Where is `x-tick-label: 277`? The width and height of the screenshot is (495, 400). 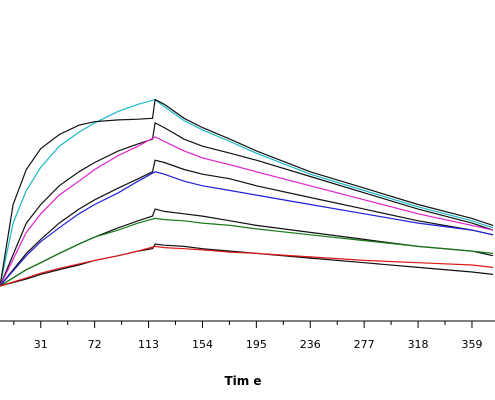 x-tick-label: 277 is located at coordinates (364, 344).